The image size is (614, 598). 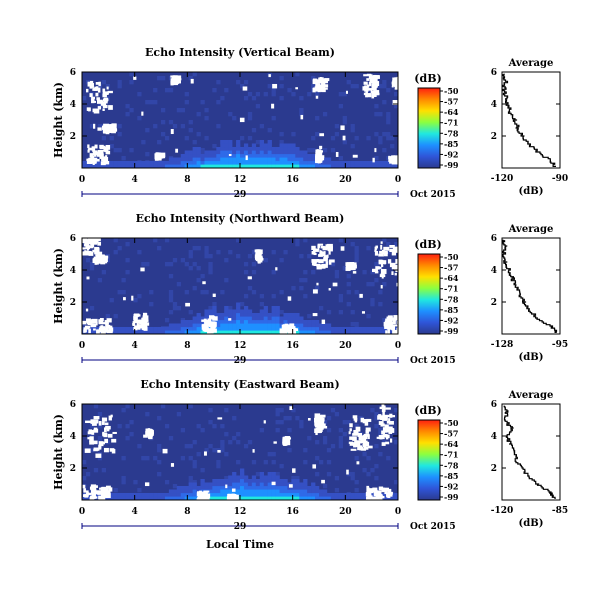 I want to click on x-tick-label: 0, so click(x=82, y=346).